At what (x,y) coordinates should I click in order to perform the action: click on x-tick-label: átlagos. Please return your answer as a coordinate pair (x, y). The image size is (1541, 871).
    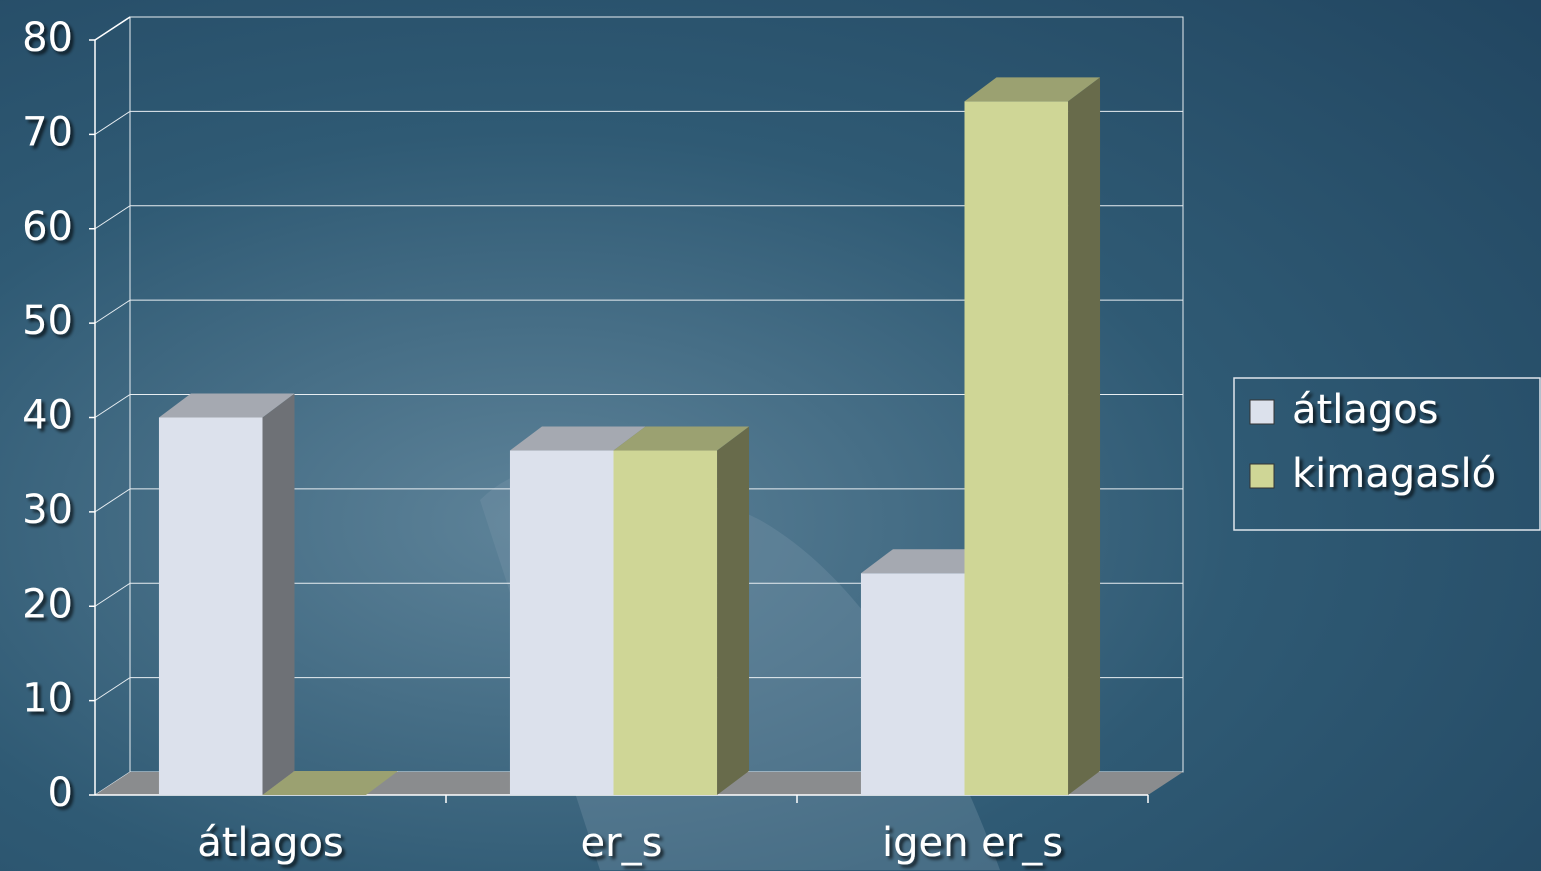
    Looking at the image, I should click on (270, 843).